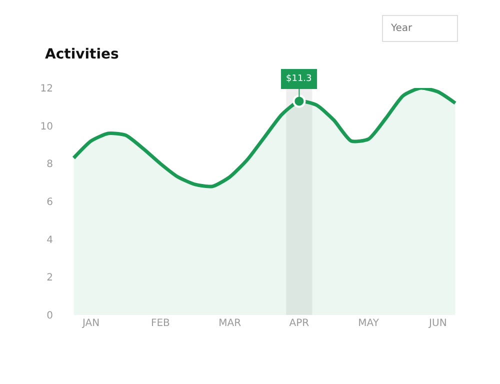 The height and width of the screenshot is (384, 500). What do you see at coordinates (46, 89) in the screenshot?
I see `y-tick-label: 12` at bounding box center [46, 89].